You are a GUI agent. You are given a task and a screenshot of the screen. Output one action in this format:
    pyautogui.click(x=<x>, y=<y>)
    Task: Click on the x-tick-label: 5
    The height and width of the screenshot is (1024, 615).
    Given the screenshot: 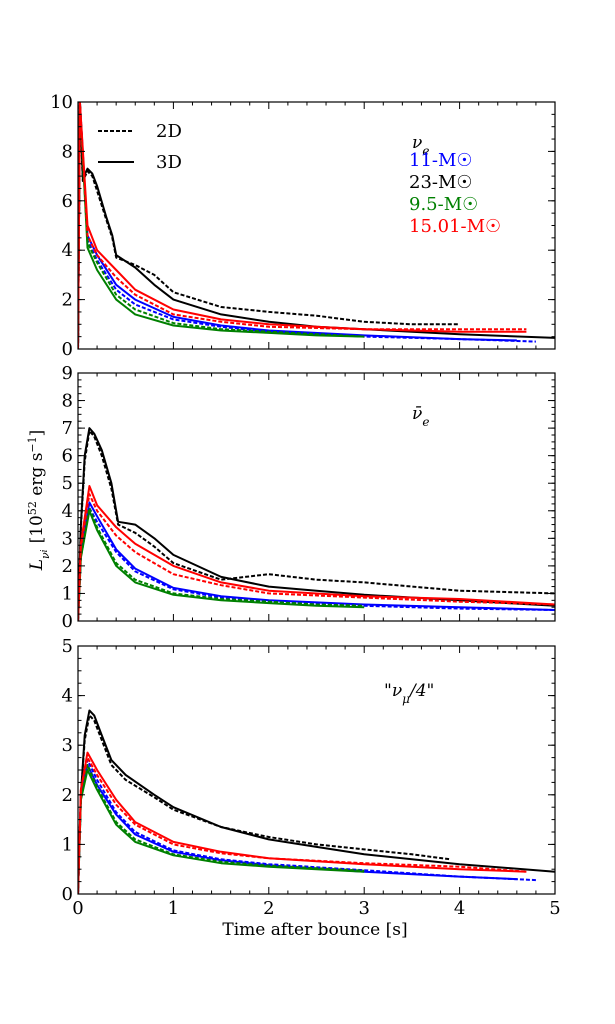 What is the action you would take?
    pyautogui.click(x=554, y=908)
    